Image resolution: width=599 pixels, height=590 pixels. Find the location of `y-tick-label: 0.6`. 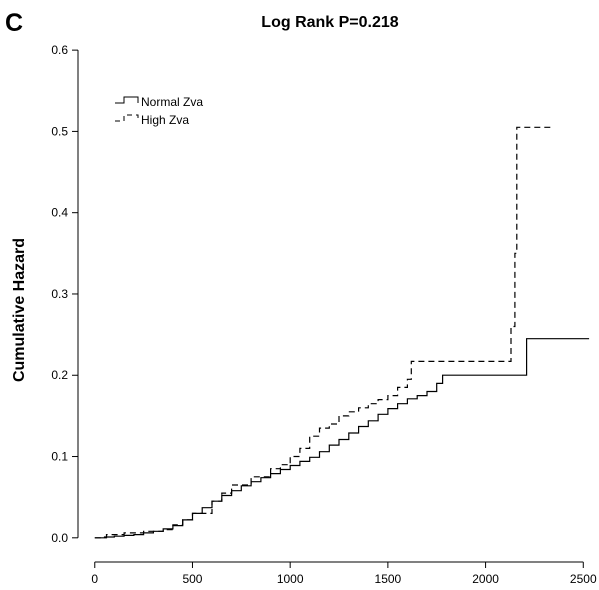

y-tick-label: 0.6 is located at coordinates (59, 50).